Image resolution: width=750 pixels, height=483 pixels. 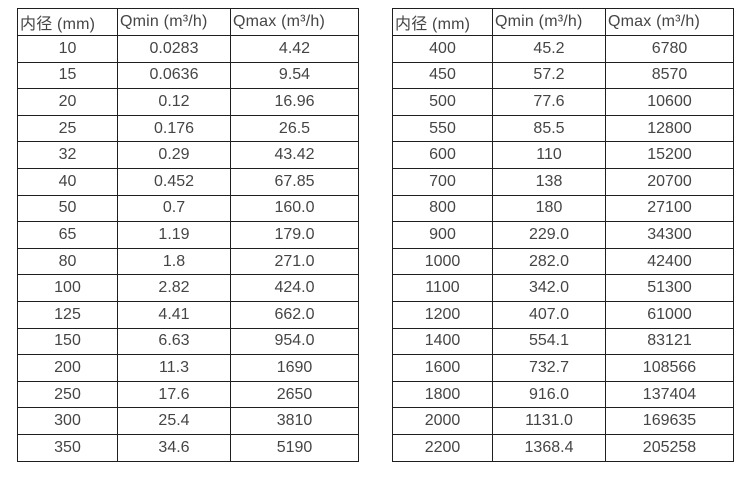 What do you see at coordinates (549, 155) in the screenshot?
I see `table-cell: 110` at bounding box center [549, 155].